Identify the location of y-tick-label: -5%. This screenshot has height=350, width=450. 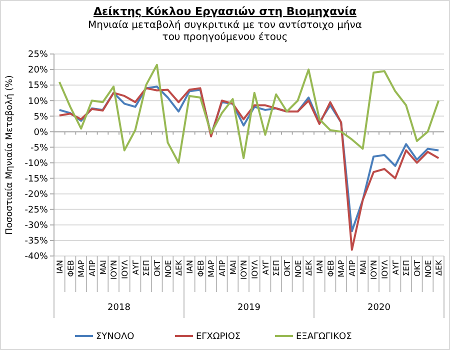
(39, 148).